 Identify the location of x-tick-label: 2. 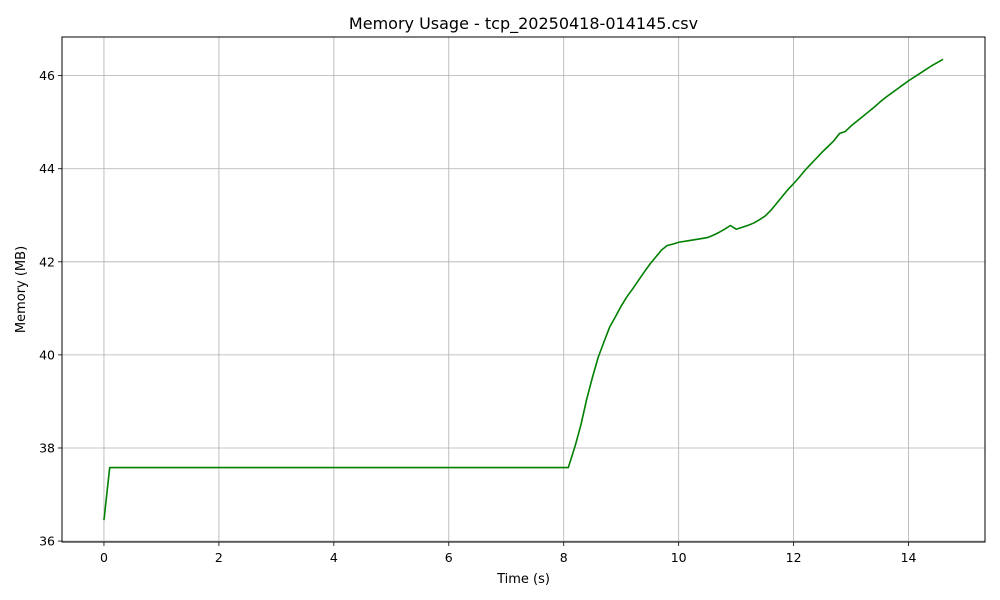
(219, 557).